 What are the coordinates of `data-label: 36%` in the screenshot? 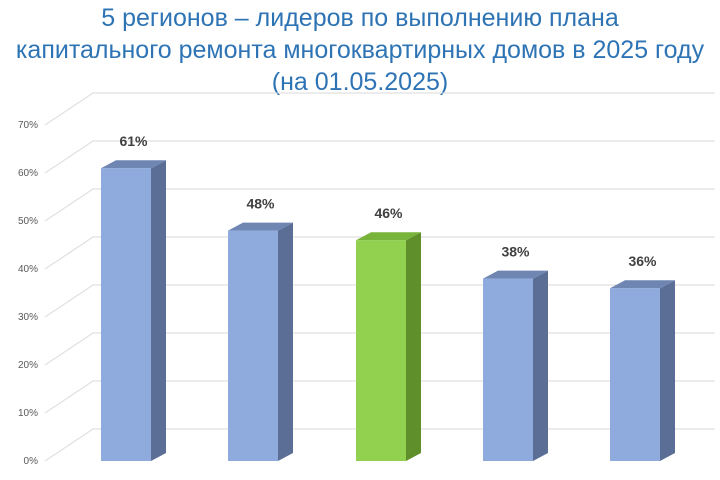 It's located at (642, 261).